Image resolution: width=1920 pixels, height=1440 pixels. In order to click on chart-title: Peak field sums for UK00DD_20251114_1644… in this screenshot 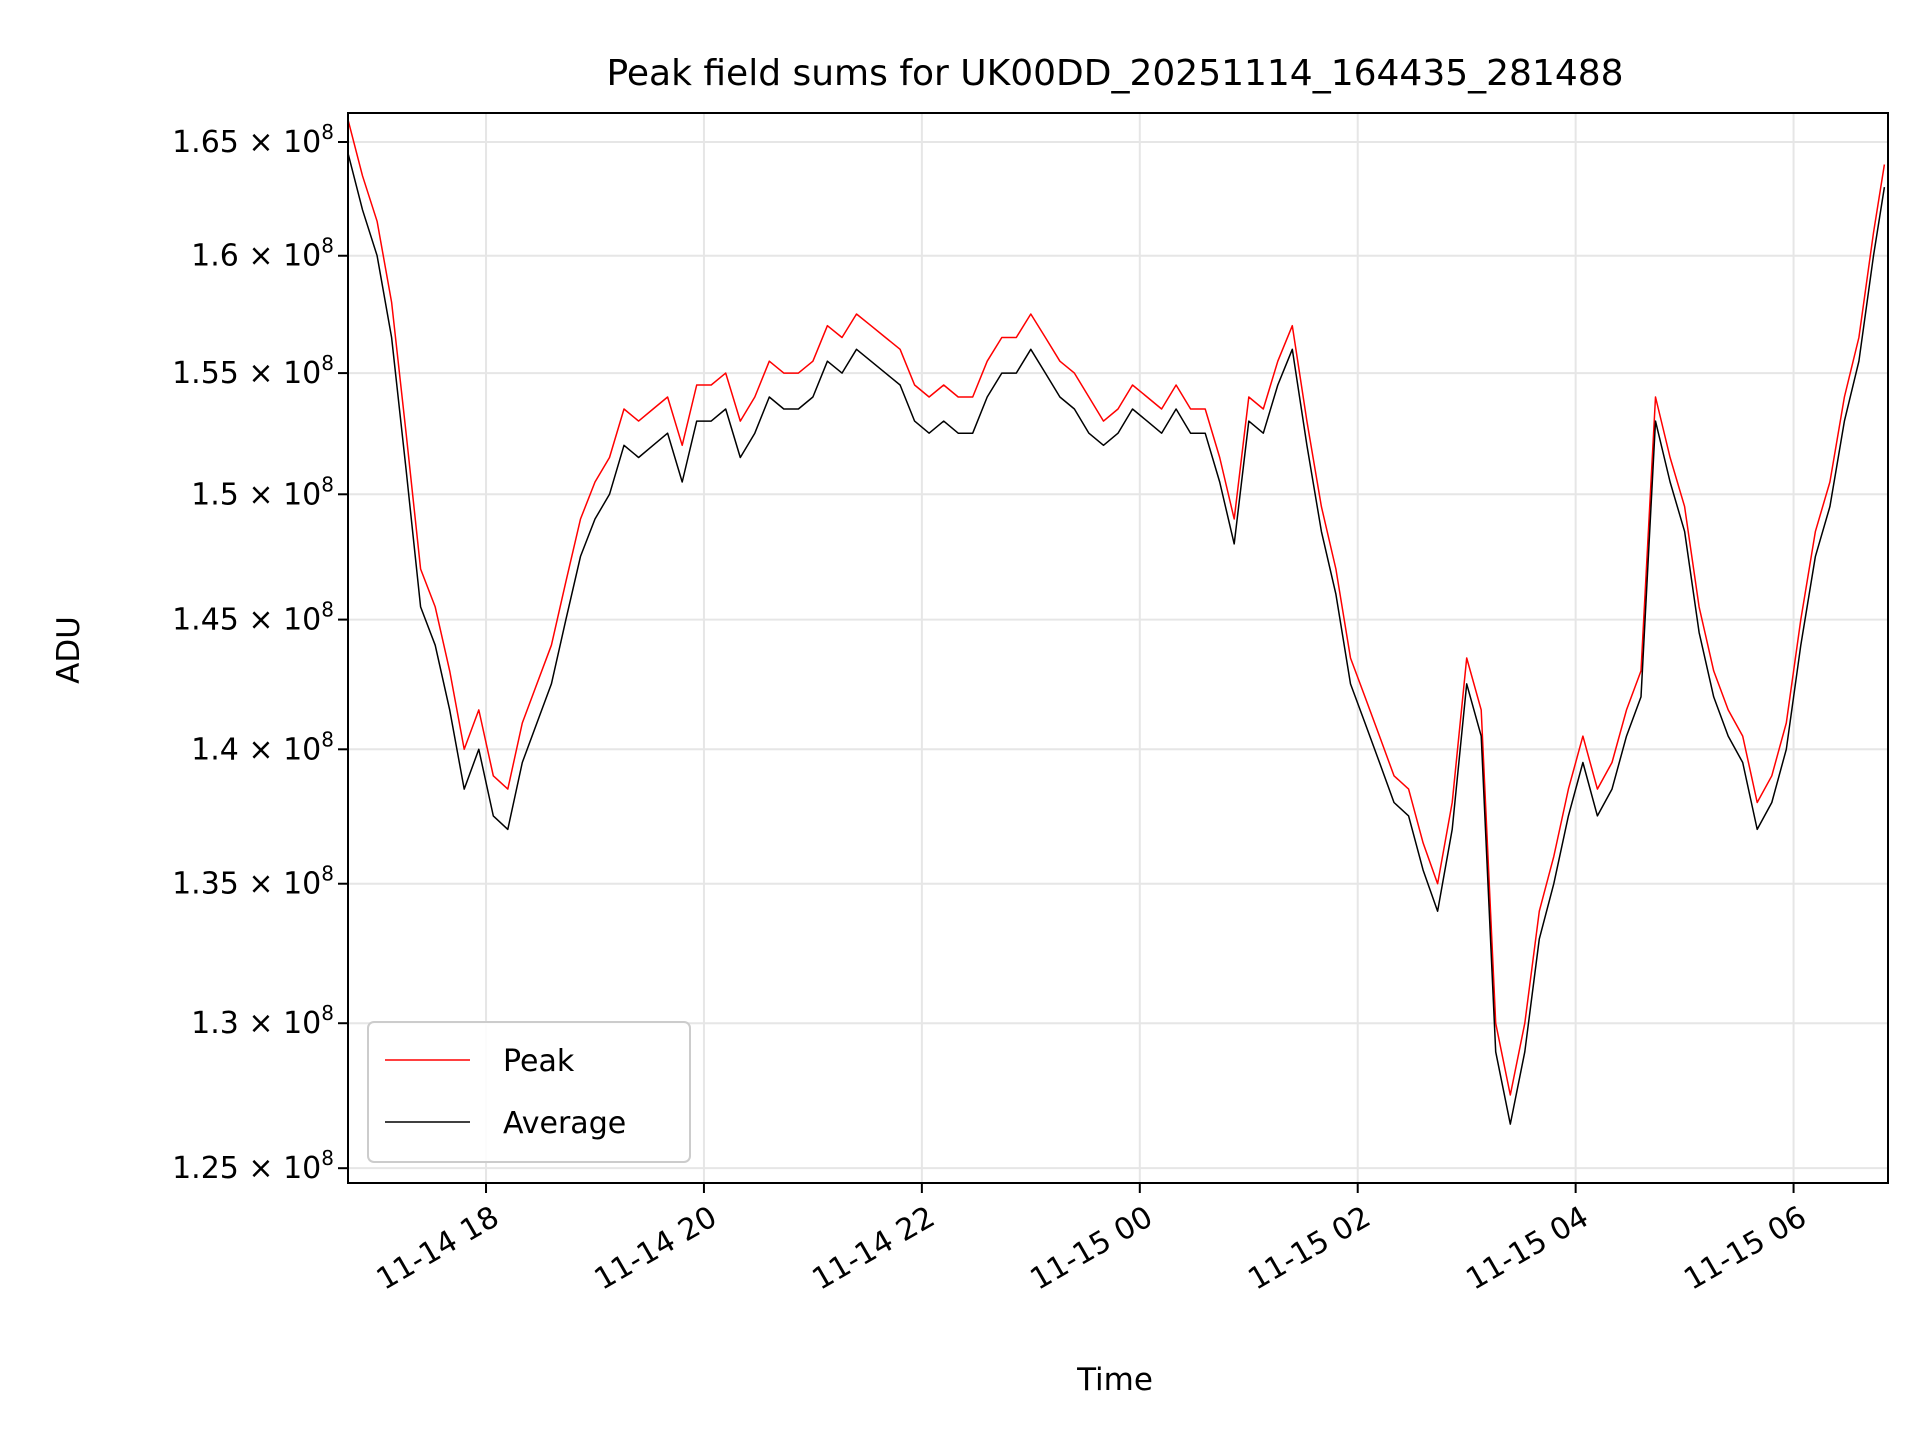, I will do `click(1114, 73)`.